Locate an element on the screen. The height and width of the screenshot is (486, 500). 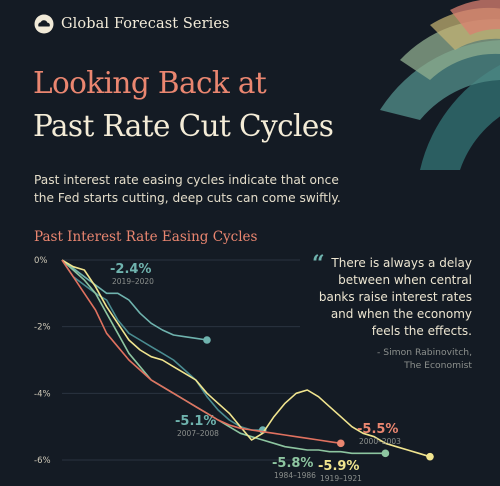
page-title-line-1: Looking Back at is located at coordinates (150, 83).